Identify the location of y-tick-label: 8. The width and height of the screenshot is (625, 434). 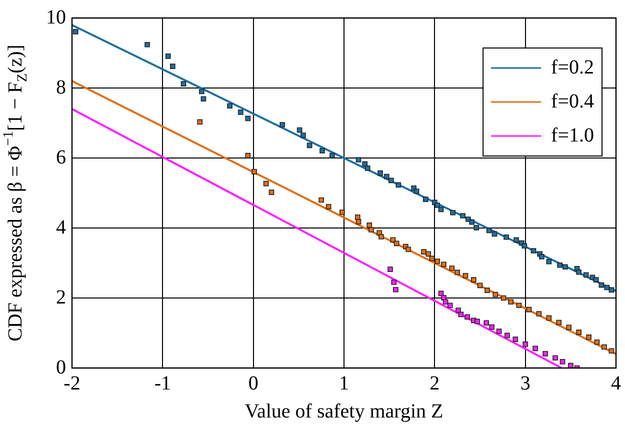
(61, 87).